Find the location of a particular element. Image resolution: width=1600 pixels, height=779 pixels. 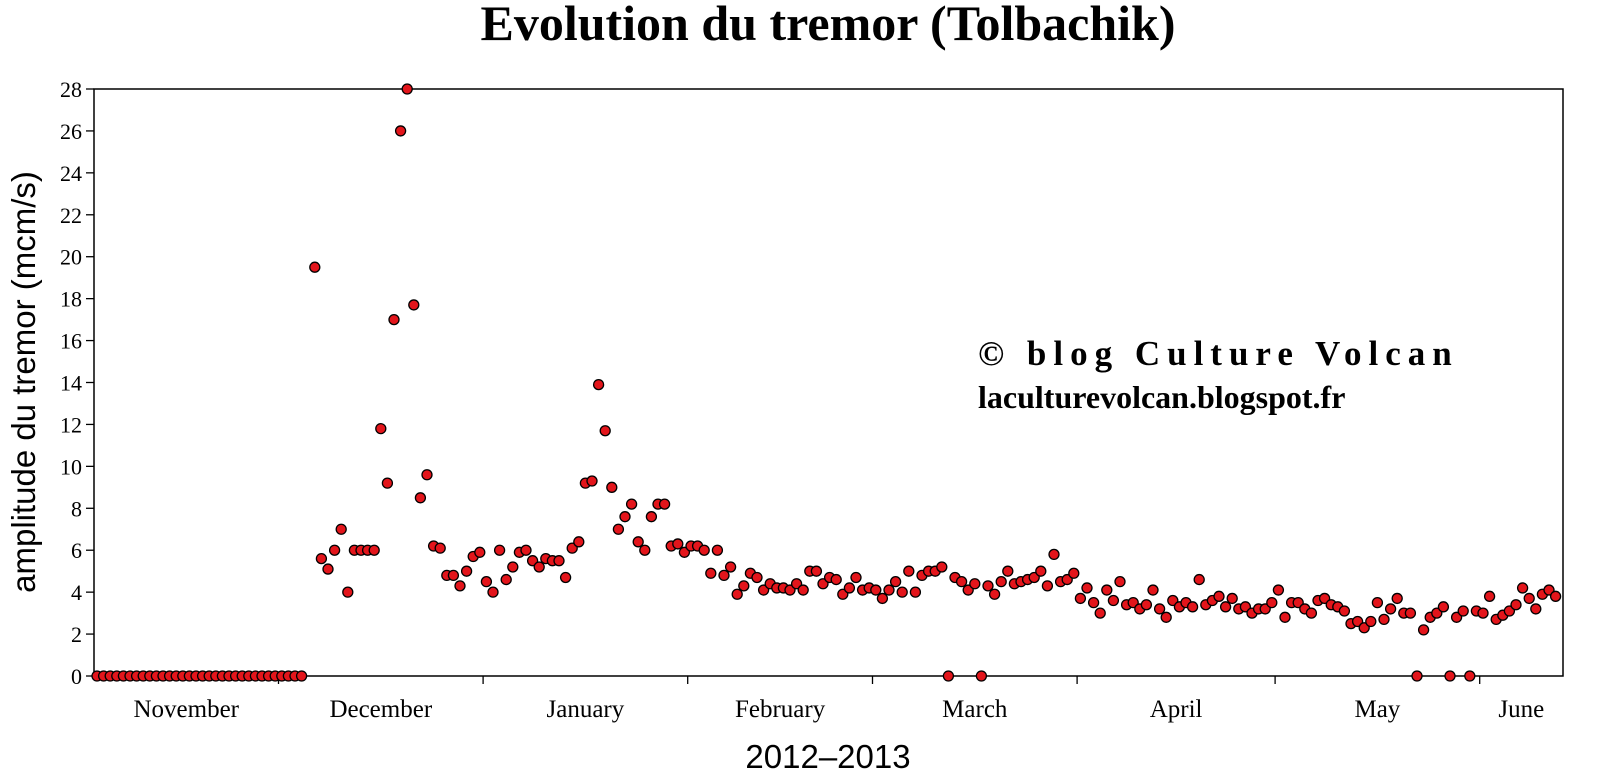

watermark-url: laculturevolcan.blogspot.fr is located at coordinates (1161, 397).